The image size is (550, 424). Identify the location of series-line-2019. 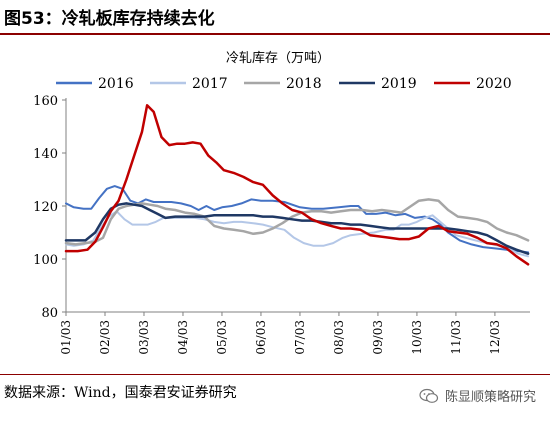
(297, 228).